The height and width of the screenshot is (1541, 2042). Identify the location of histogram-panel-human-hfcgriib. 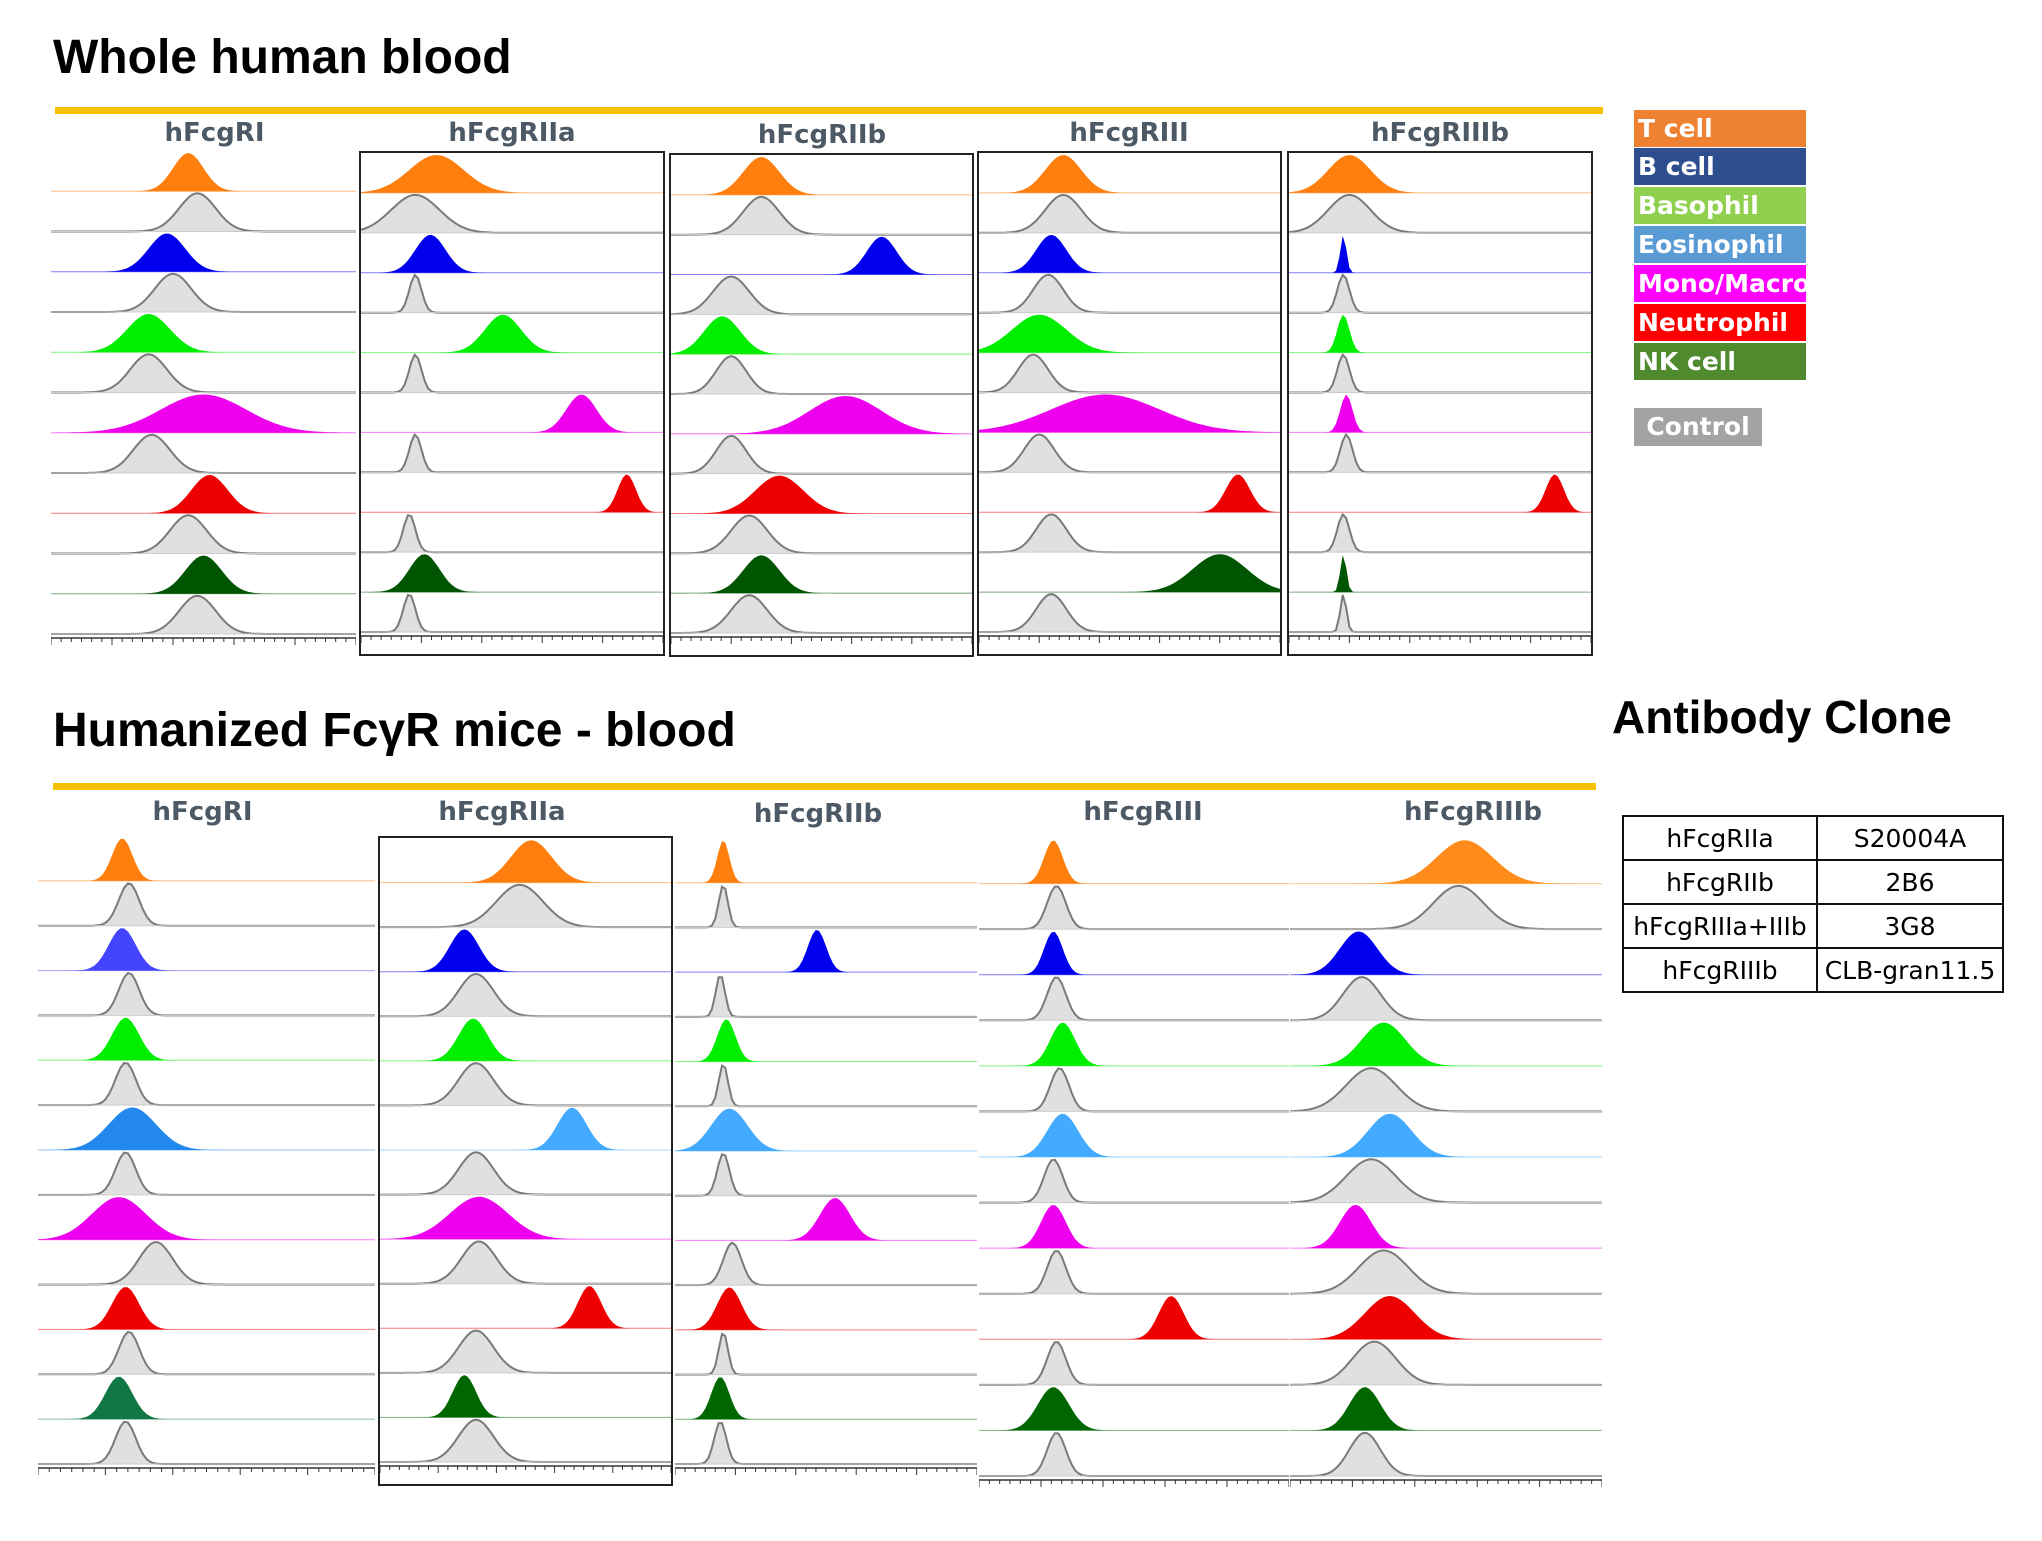
(821, 405).